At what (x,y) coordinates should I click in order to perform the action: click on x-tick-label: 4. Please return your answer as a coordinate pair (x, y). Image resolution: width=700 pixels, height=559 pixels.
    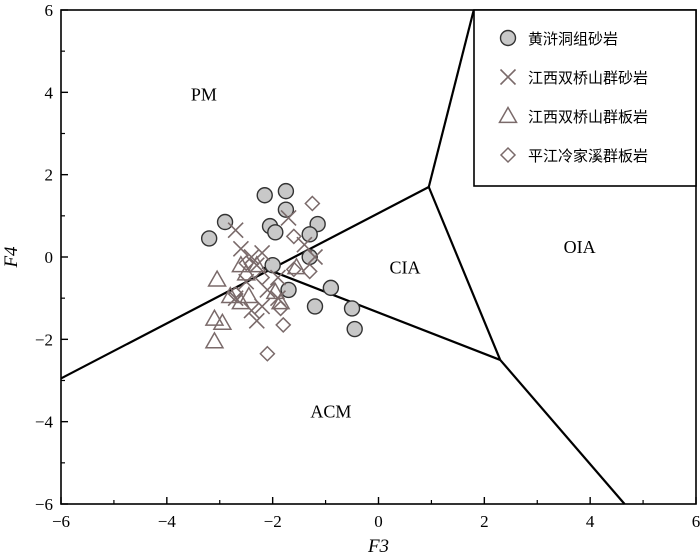
    Looking at the image, I should click on (590, 521).